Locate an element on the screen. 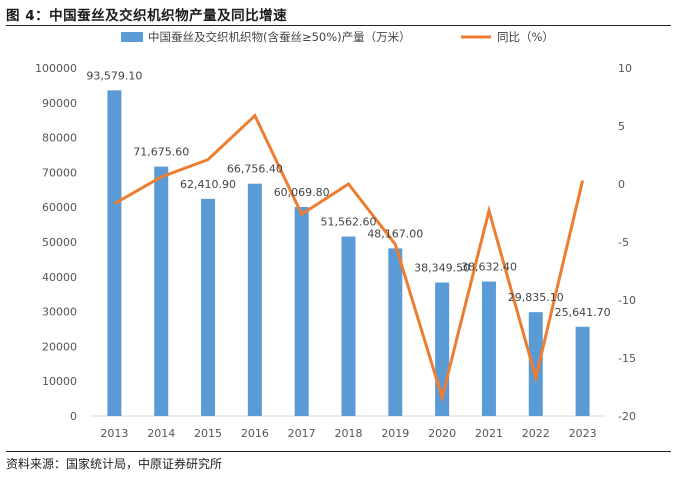 This screenshot has height=477, width=677. y-left-tick-label: 100000 is located at coordinates (56, 68).